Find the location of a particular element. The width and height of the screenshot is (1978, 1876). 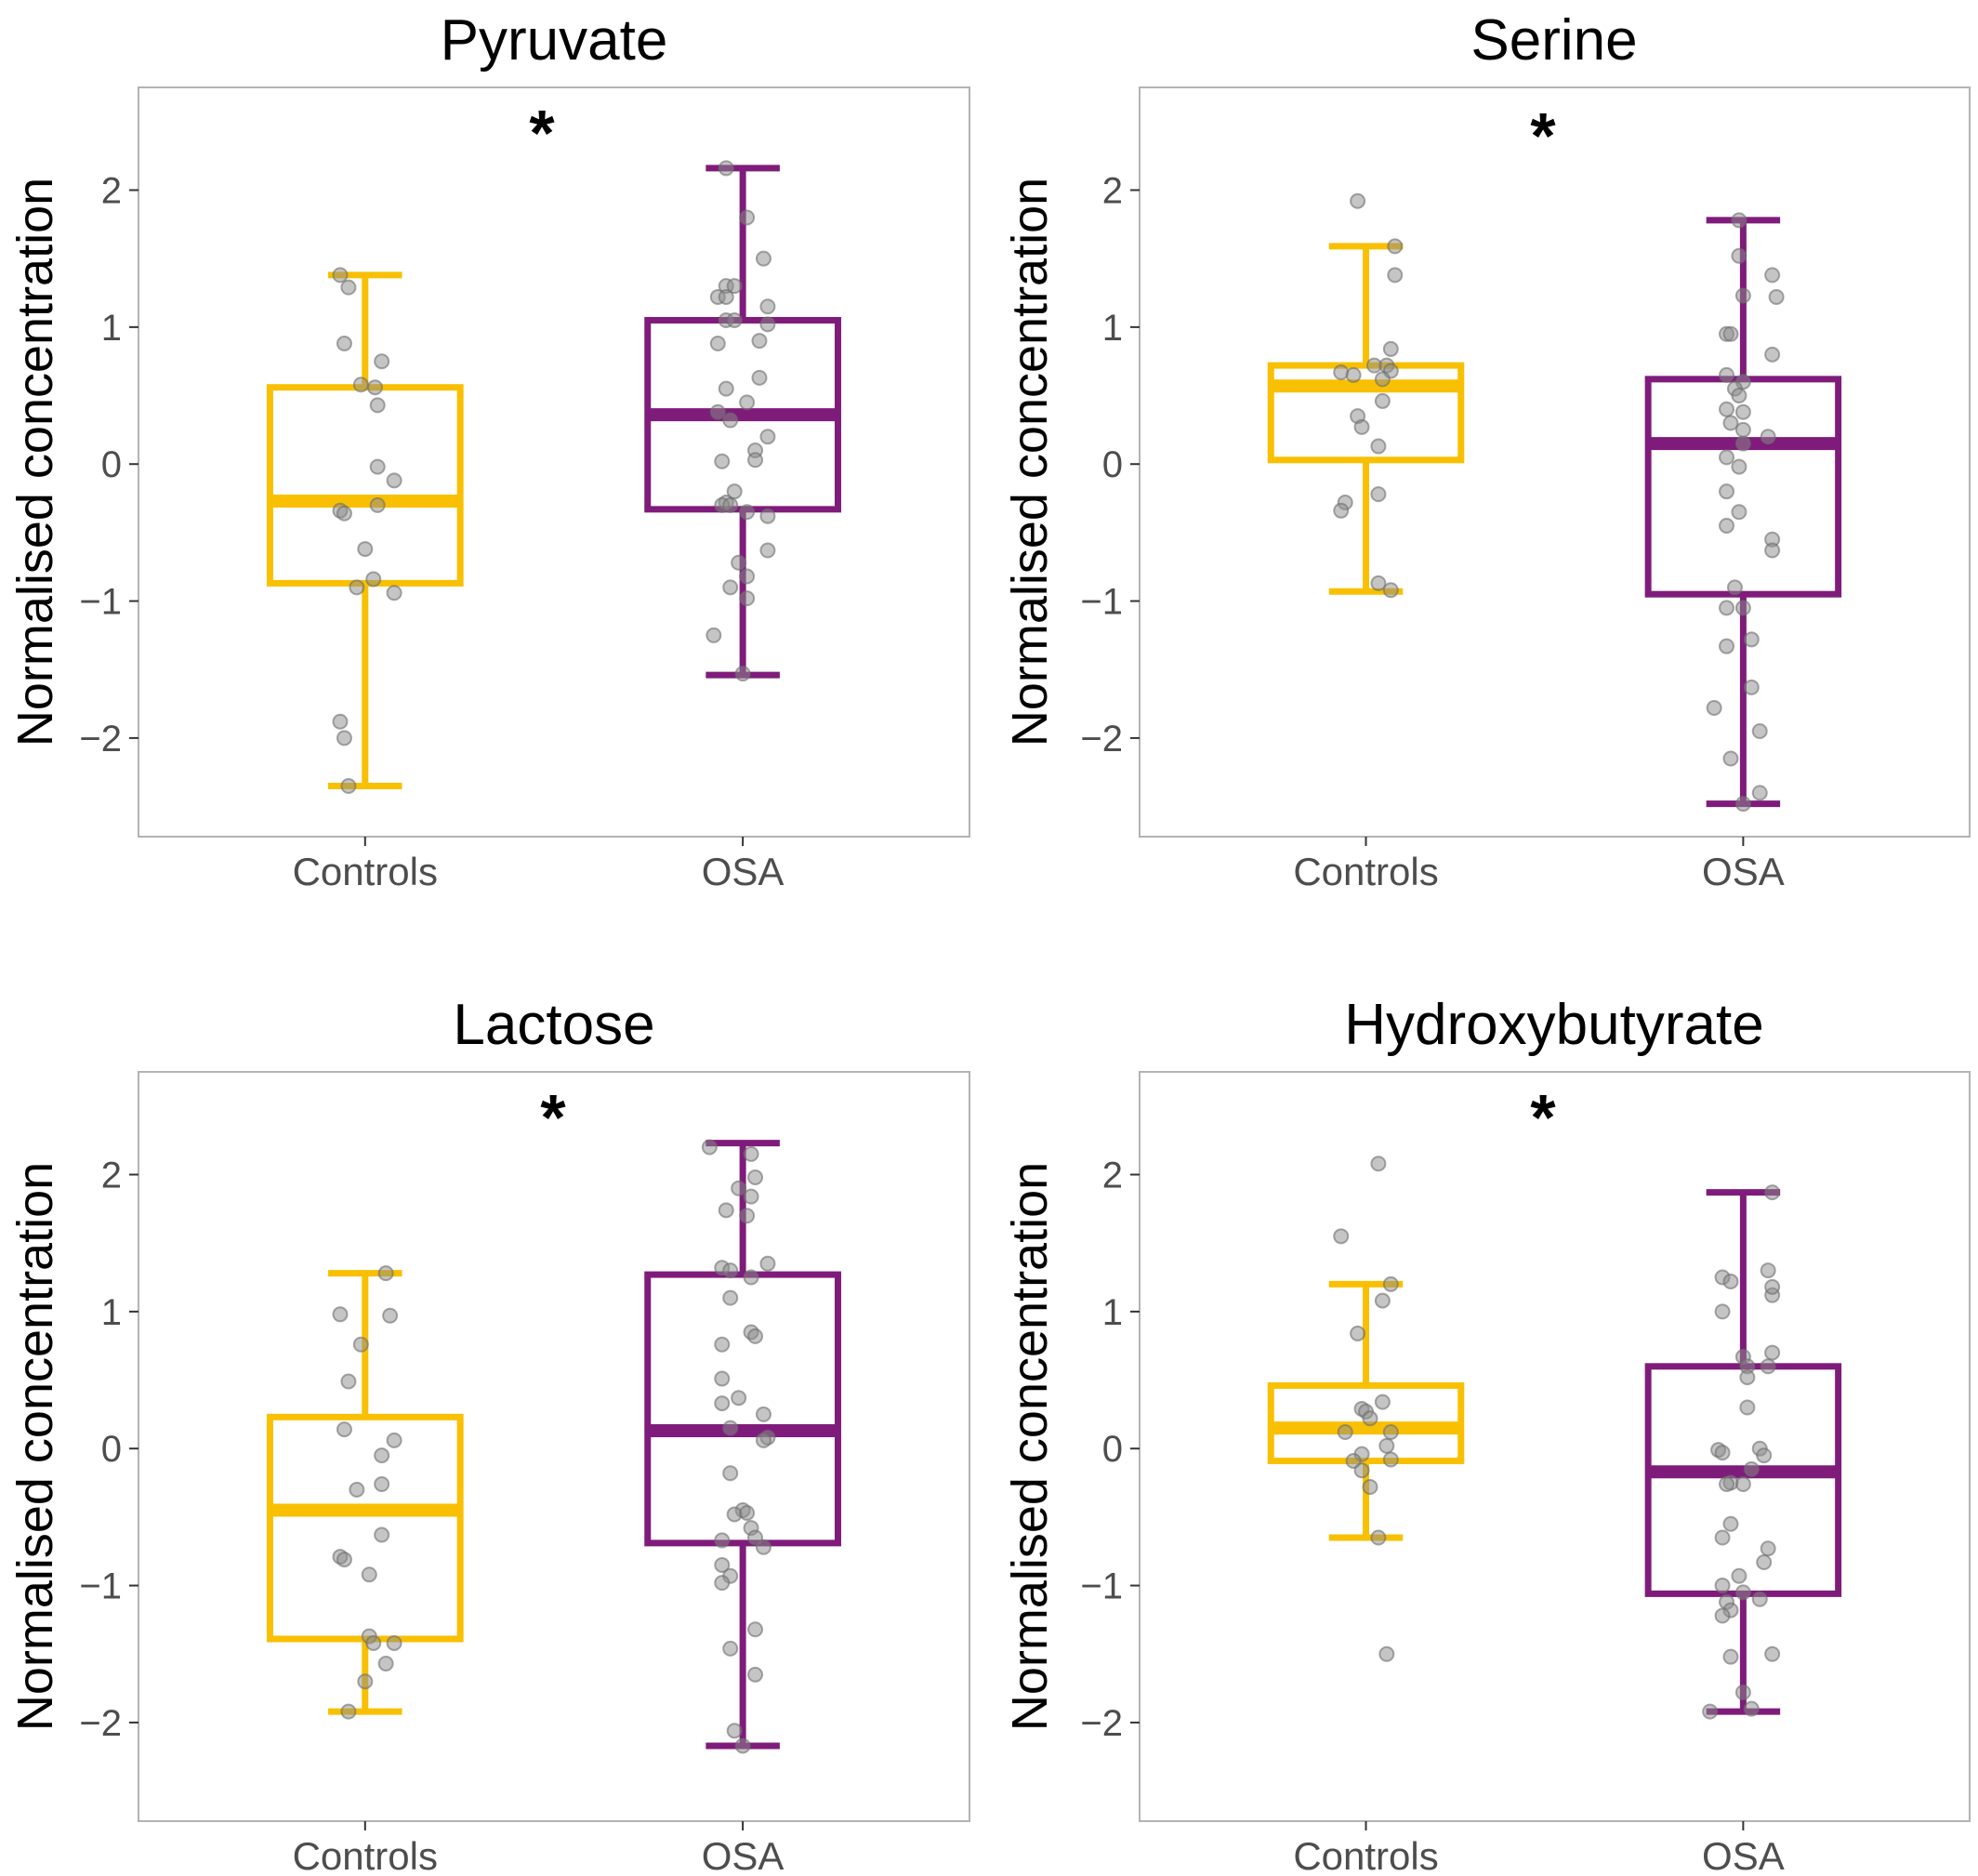

box-controls is located at coordinates (1366, 419).